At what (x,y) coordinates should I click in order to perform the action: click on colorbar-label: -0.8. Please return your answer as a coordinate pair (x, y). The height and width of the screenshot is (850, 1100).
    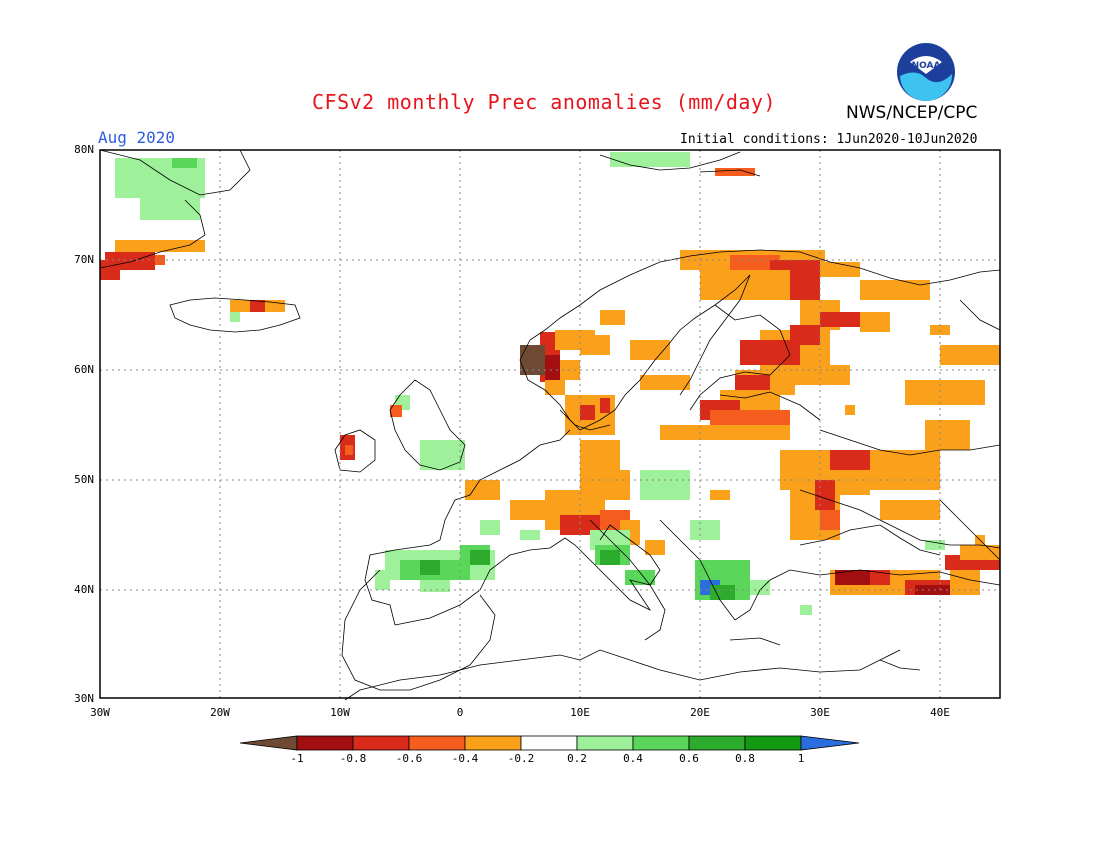
    Looking at the image, I should click on (353, 758).